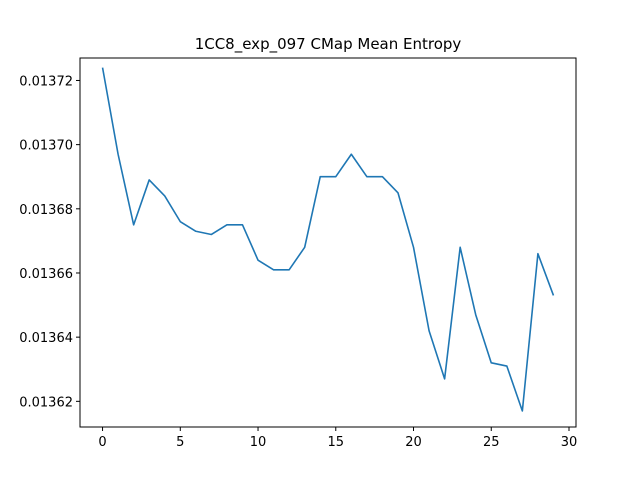 The height and width of the screenshot is (480, 640). Describe the element at coordinates (569, 442) in the screenshot. I see `x-tick-label: 30` at that location.